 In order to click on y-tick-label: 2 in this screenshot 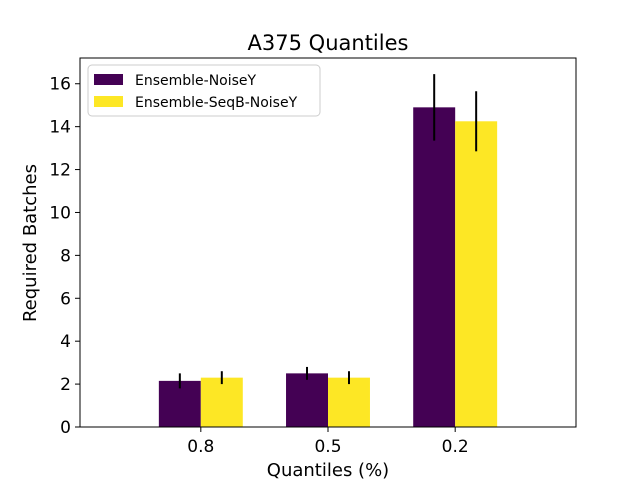, I will do `click(65, 385)`.